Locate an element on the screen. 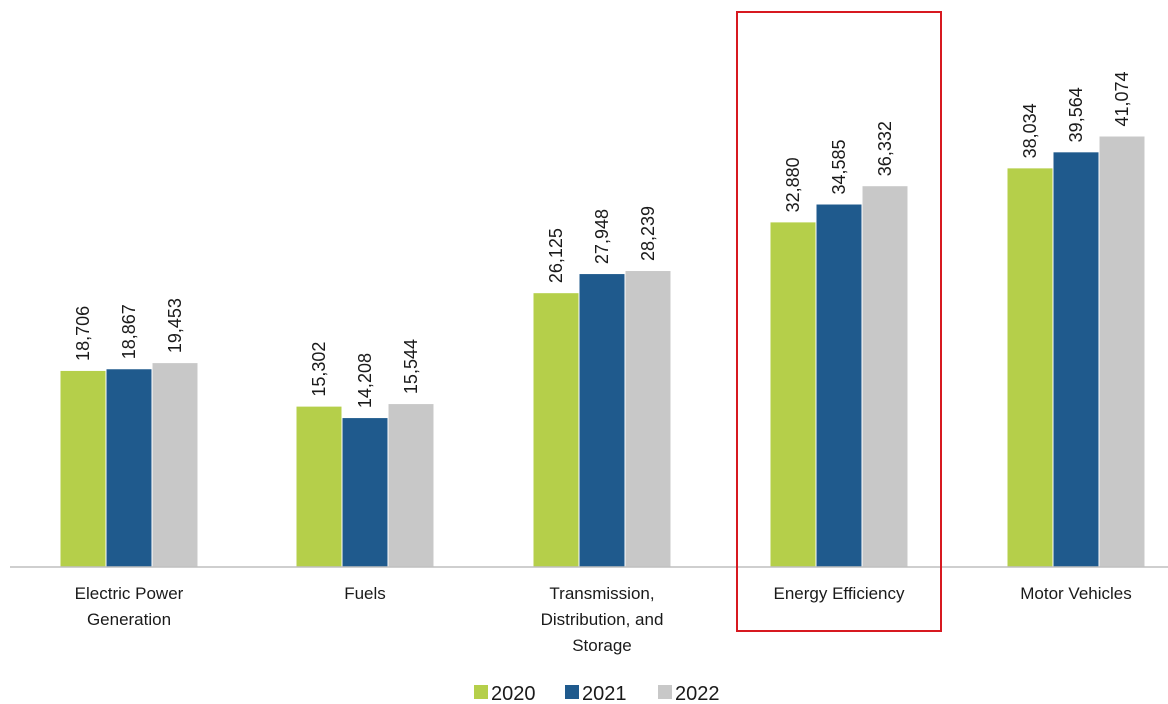 The image size is (1168, 704). category-label-1: Fuels is located at coordinates (365, 593).